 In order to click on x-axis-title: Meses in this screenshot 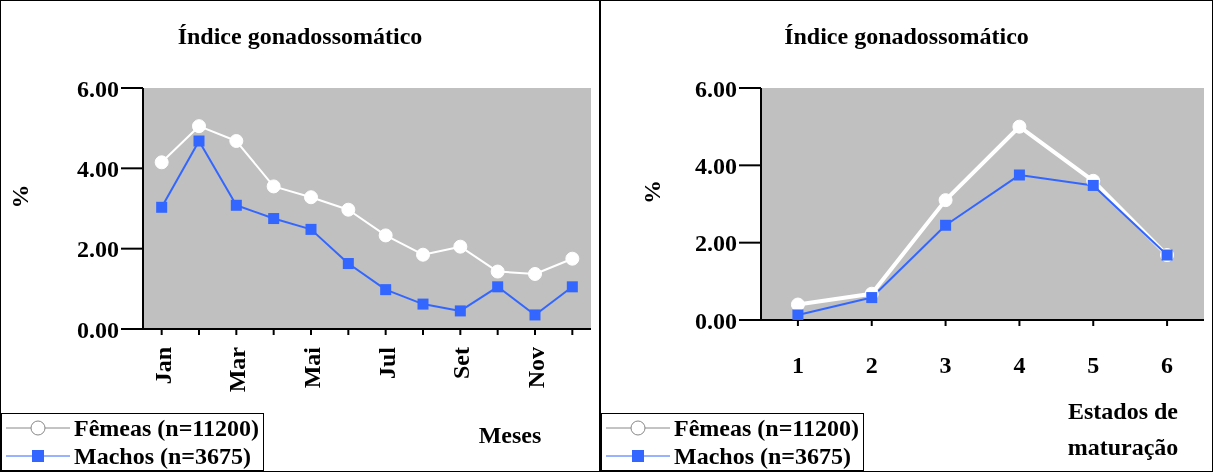, I will do `click(510, 435)`.